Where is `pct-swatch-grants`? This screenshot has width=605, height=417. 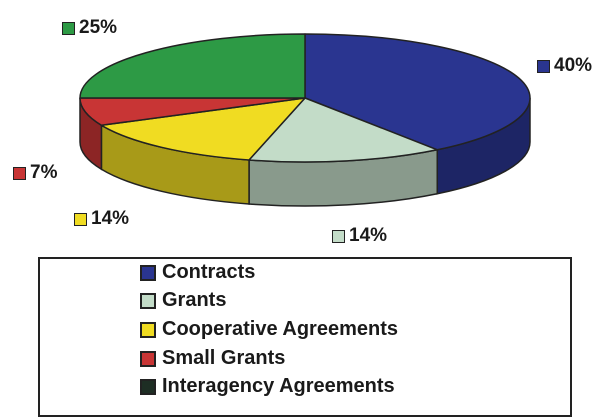 pct-swatch-grants is located at coordinates (338, 236).